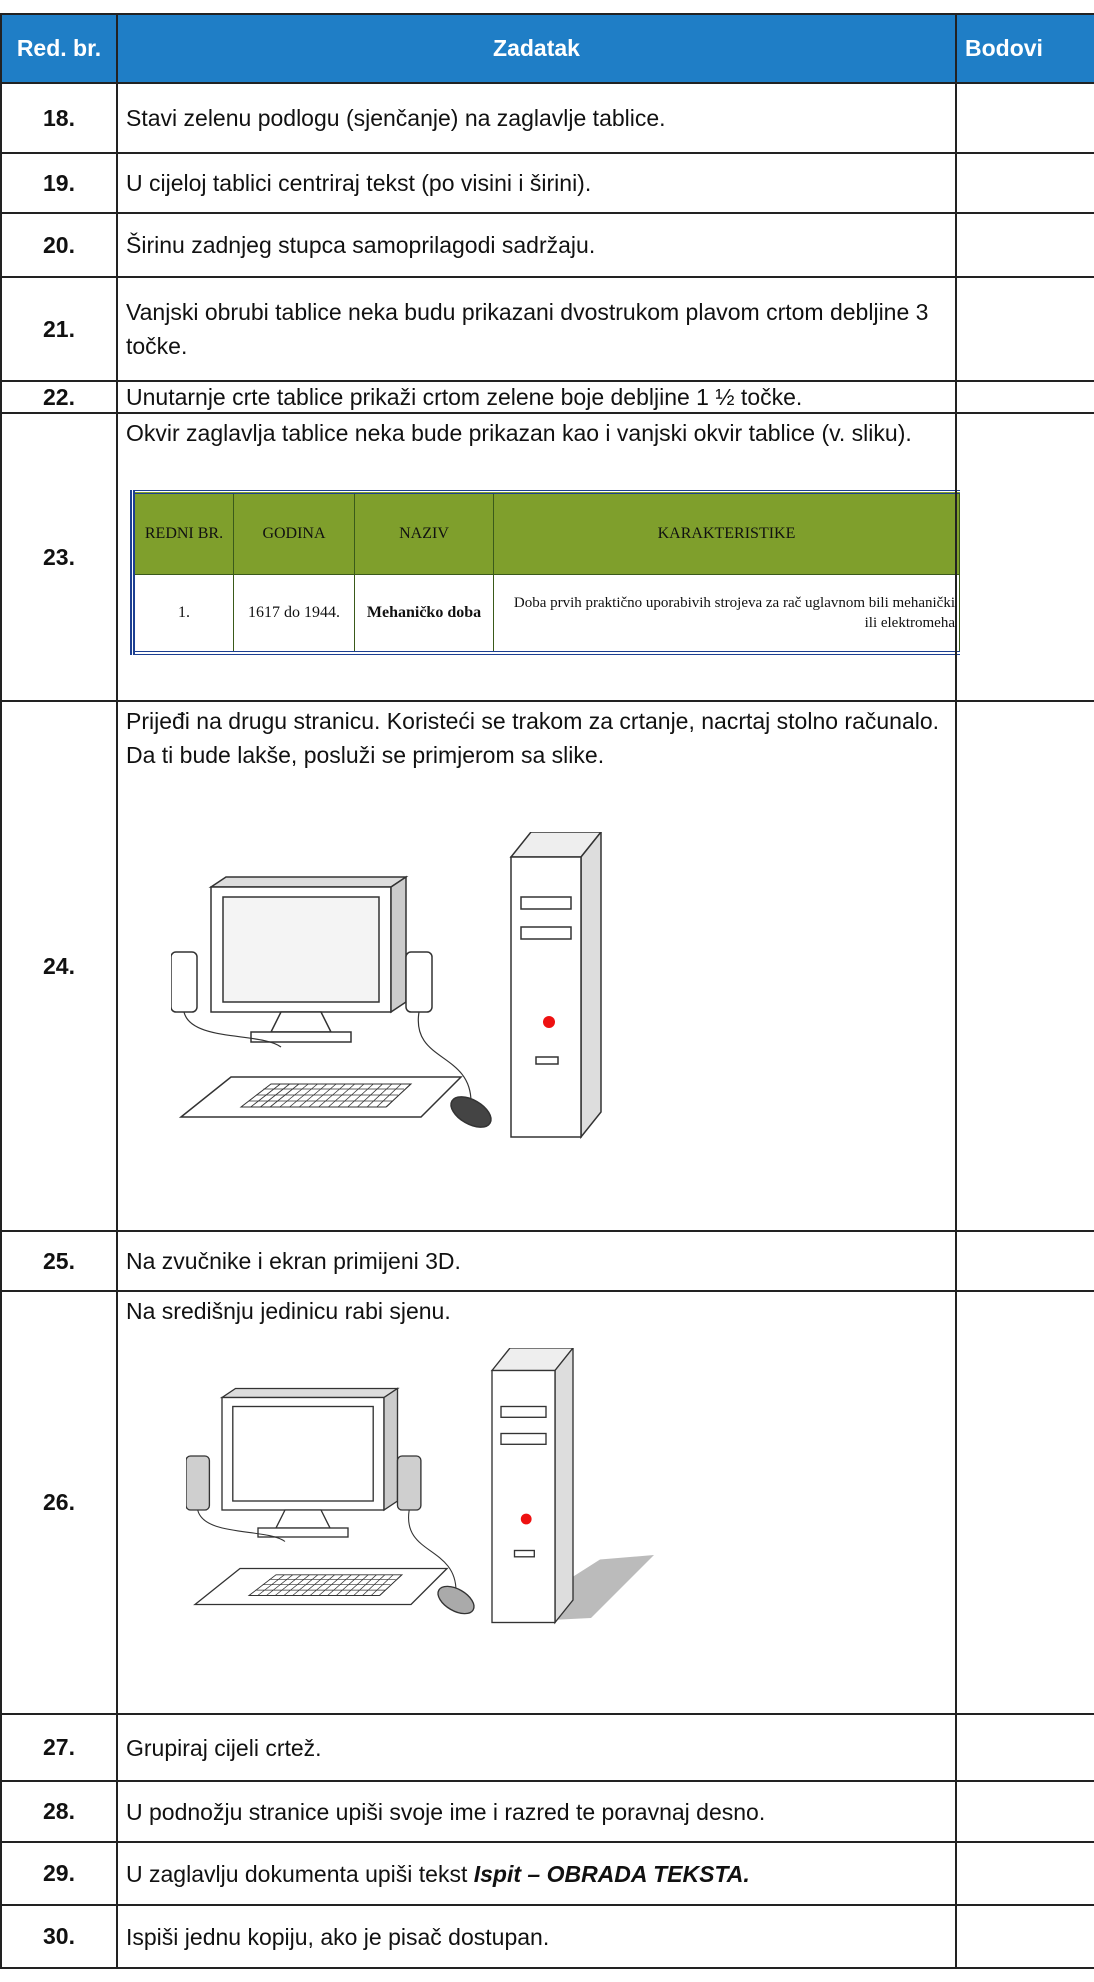 The width and height of the screenshot is (1094, 1982). Describe the element at coordinates (288, 1311) in the screenshot. I see `task: Na središnju jedinicu rabi sjenu.` at that location.